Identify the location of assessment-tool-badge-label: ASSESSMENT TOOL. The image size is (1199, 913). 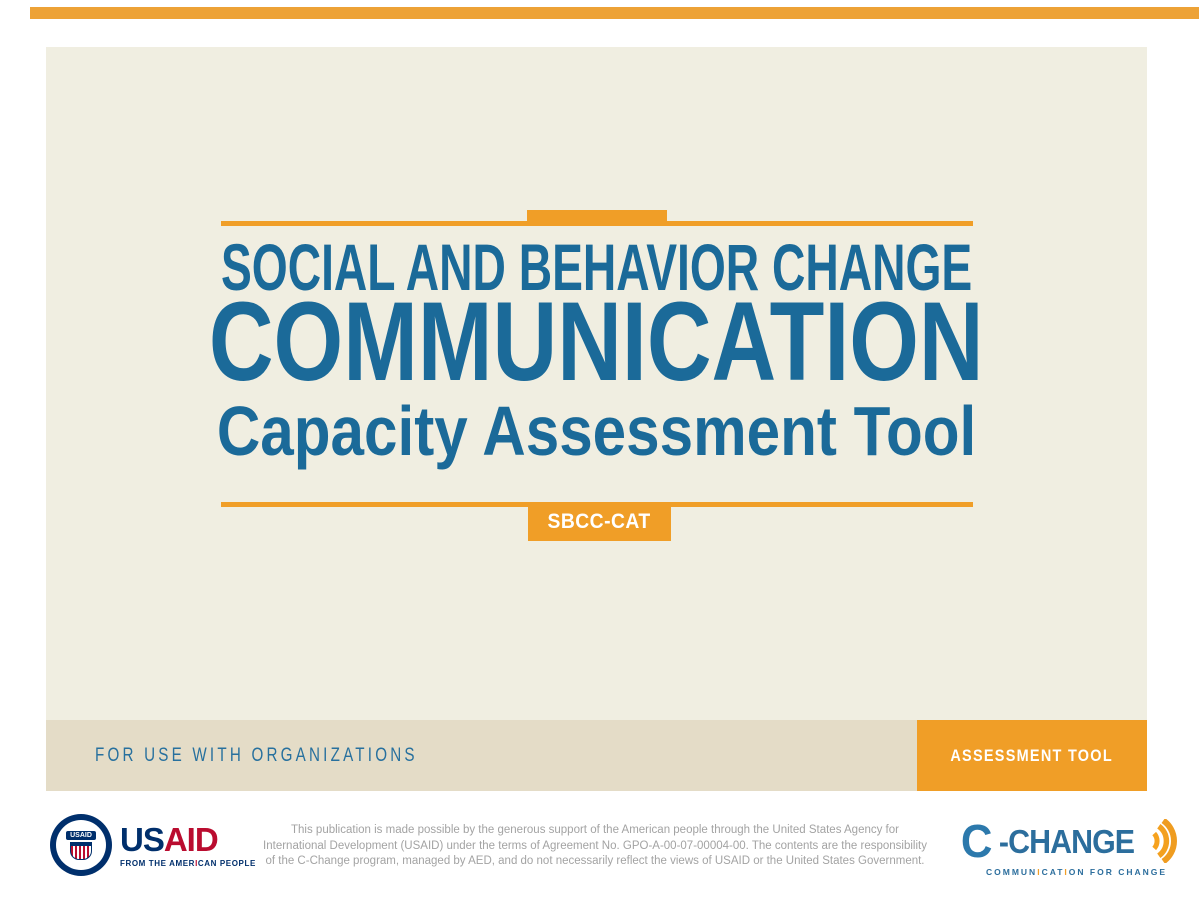
(1032, 755).